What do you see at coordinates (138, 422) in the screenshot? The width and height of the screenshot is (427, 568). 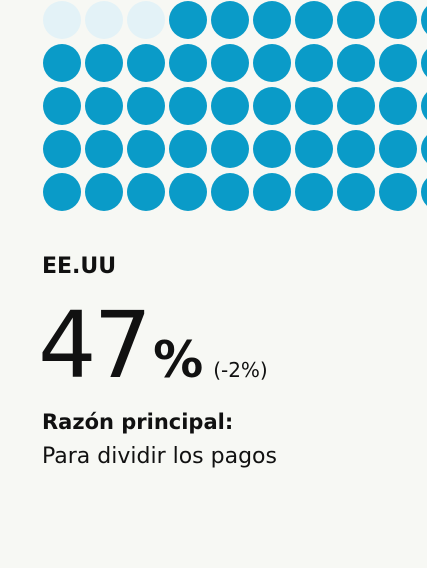 I see `reason-label: Razón principal:` at bounding box center [138, 422].